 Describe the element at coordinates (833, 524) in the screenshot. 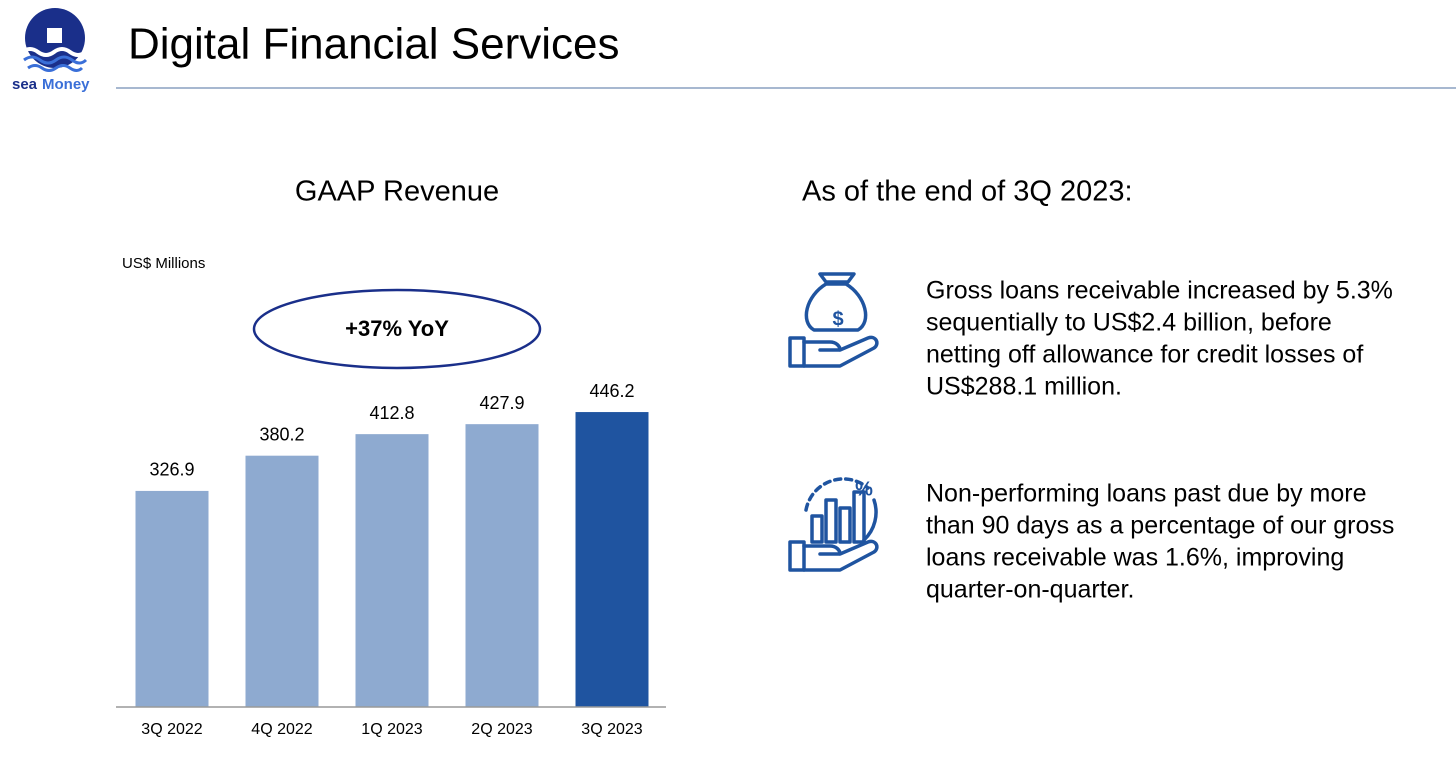

I see `chart-icon: %` at that location.